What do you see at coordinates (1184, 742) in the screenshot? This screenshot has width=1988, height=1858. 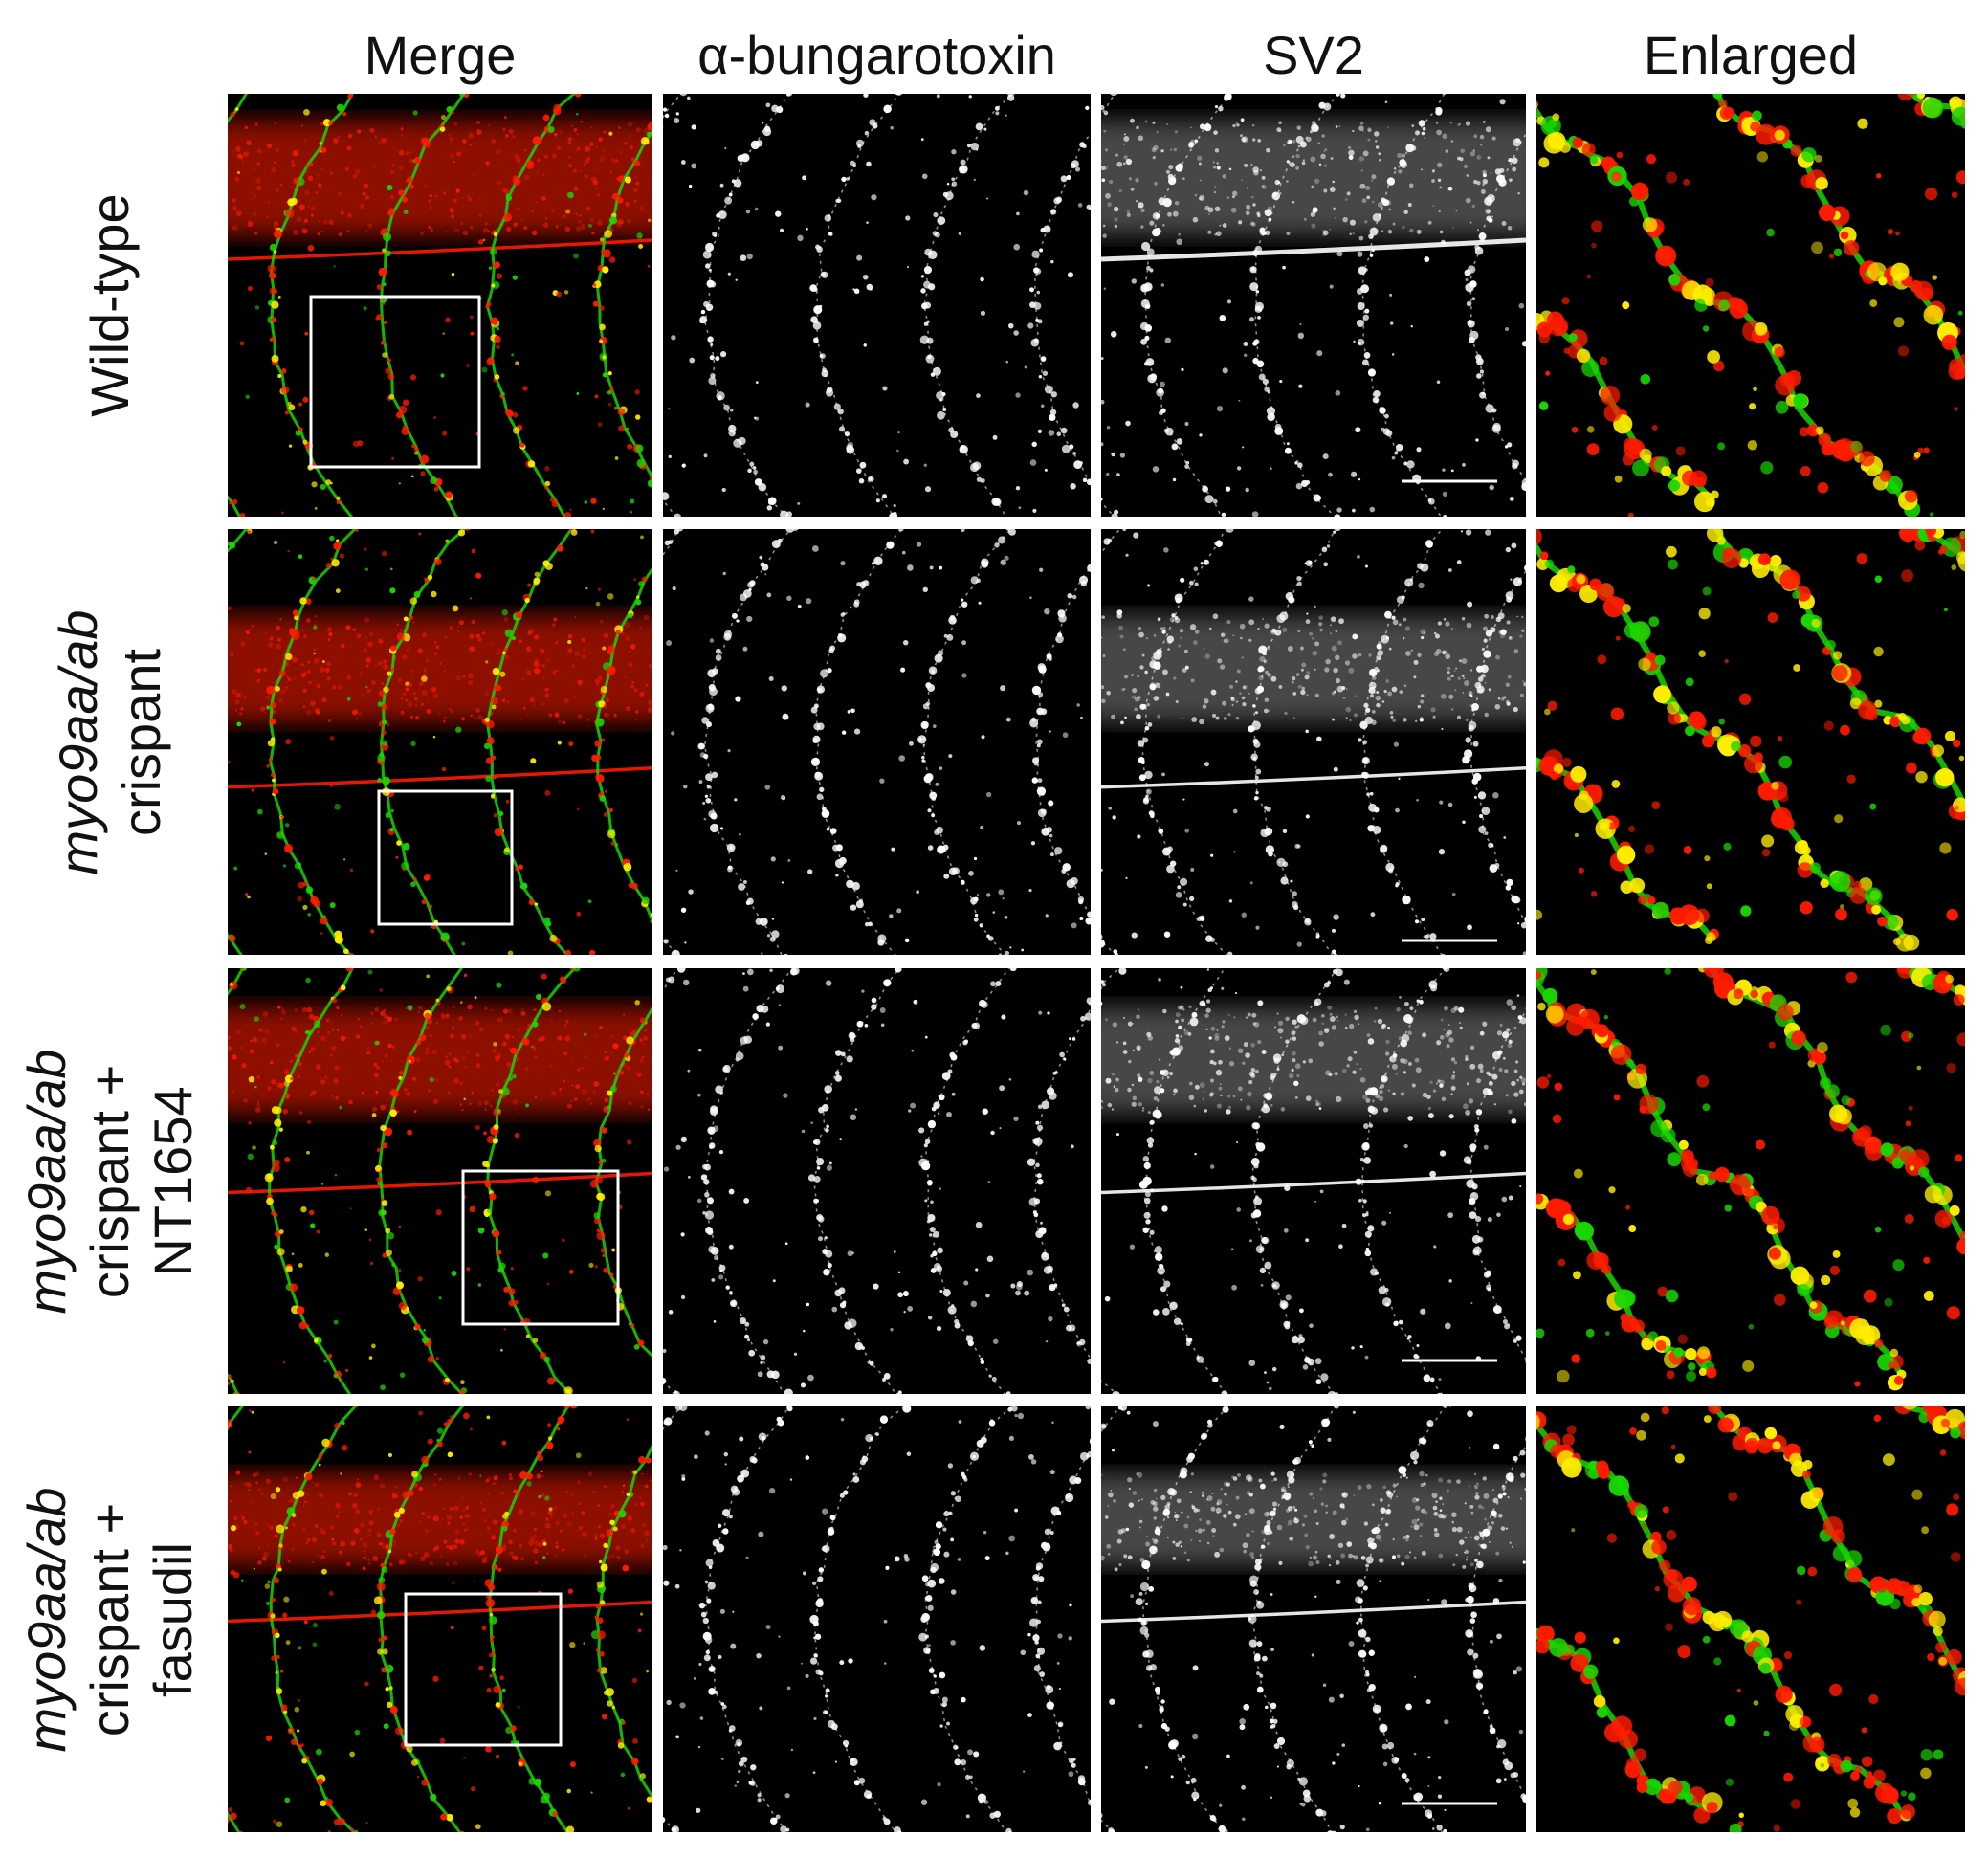 I see `axon-tract` at bounding box center [1184, 742].